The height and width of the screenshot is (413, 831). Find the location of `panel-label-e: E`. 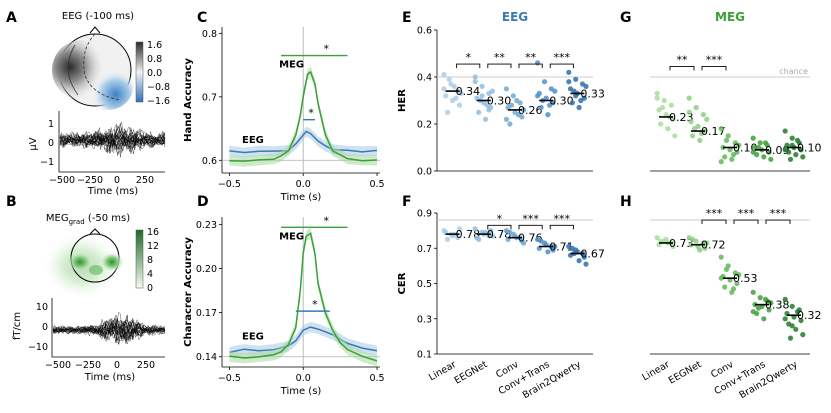

panel-label-e: E is located at coordinates (407, 18).